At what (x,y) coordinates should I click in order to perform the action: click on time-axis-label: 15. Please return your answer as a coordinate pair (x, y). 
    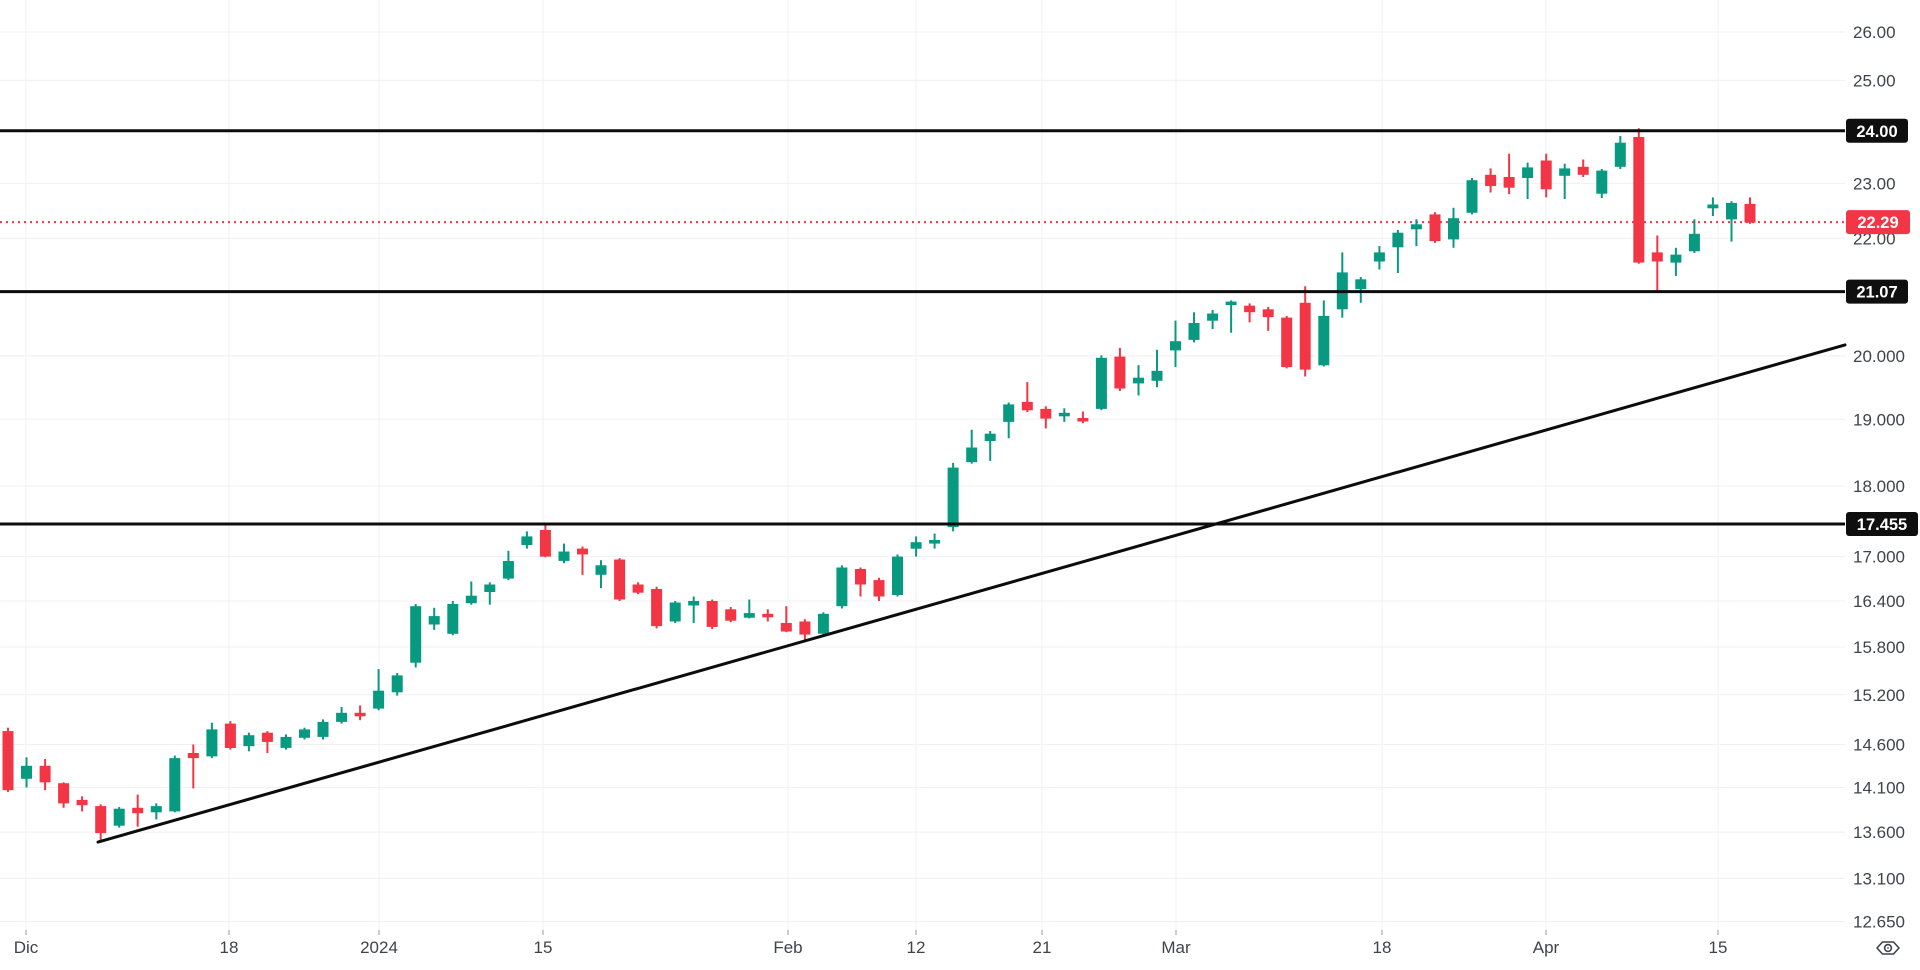
    Looking at the image, I should click on (1718, 947).